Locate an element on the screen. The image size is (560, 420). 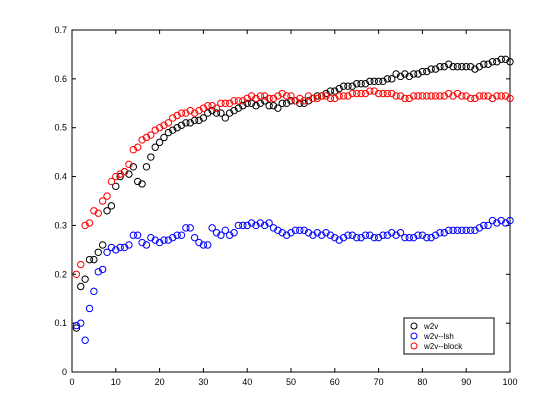
x-tick-label: 30 is located at coordinates (203, 382).